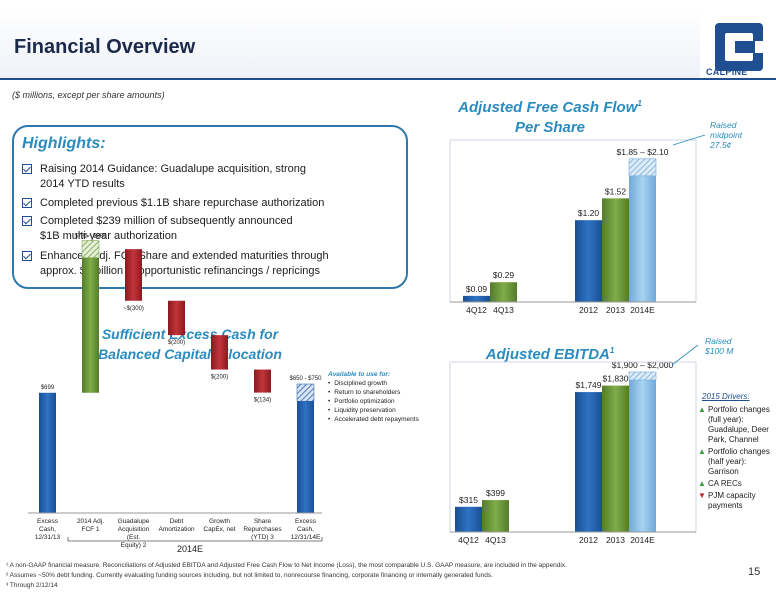 Image resolution: width=776 pixels, height=600 pixels. I want to click on note-text: $100 M, so click(719, 351).